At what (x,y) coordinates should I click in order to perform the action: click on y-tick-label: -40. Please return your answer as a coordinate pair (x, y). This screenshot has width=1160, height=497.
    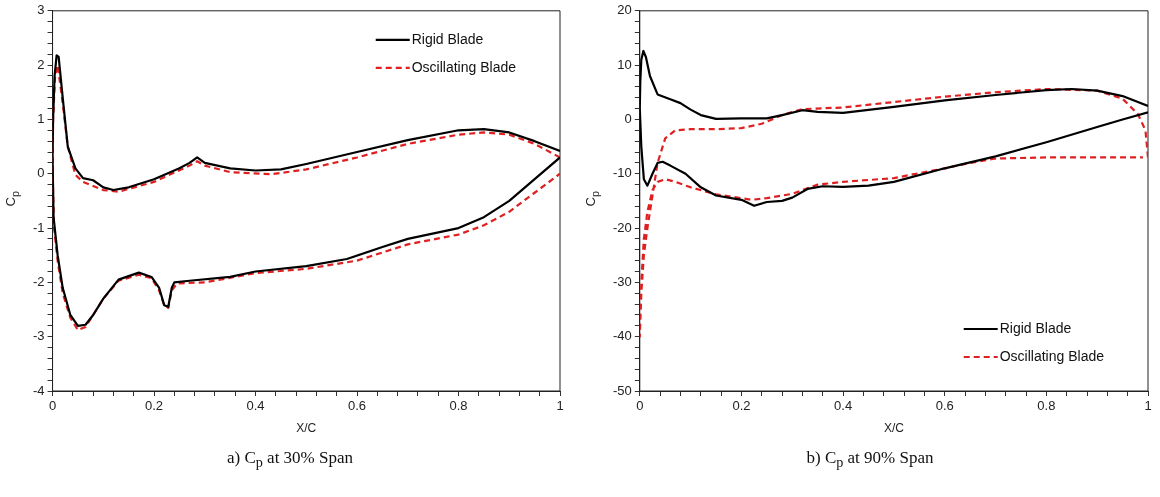
    Looking at the image, I should click on (622, 336).